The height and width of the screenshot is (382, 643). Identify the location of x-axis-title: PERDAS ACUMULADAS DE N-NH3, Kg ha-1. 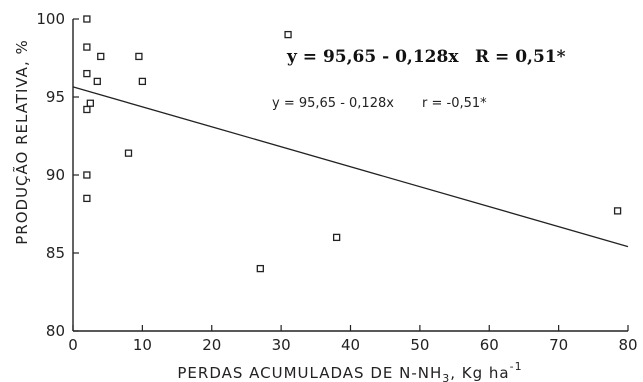
(349, 371).